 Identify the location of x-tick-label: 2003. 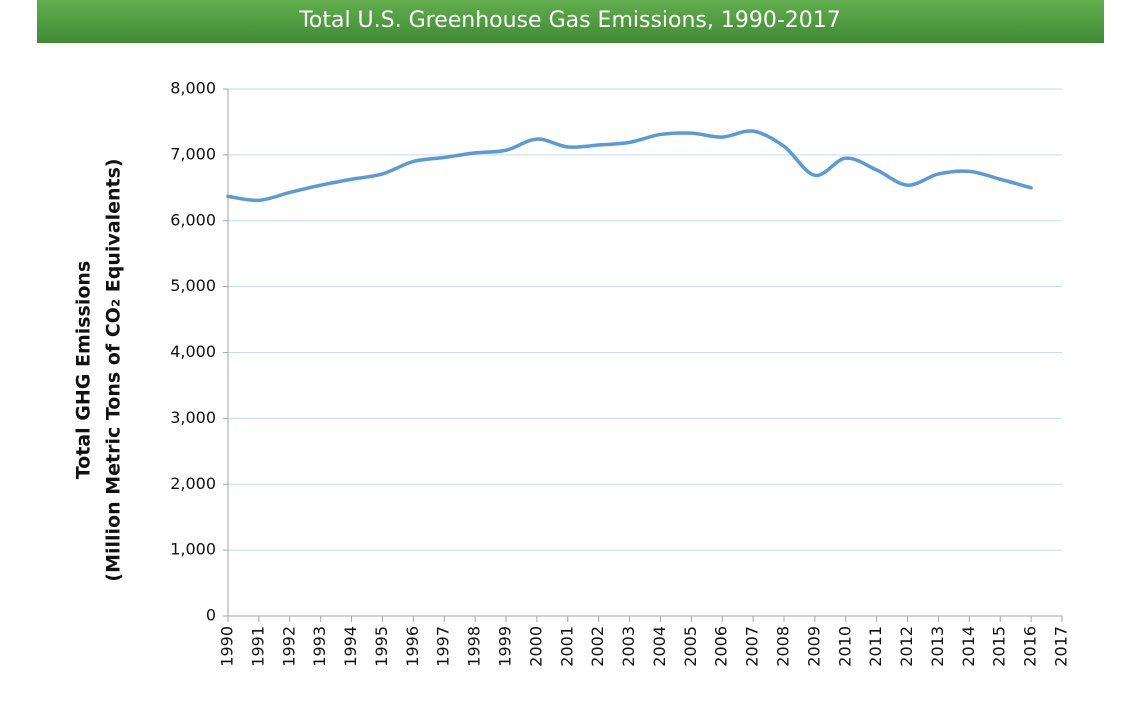
(628, 646).